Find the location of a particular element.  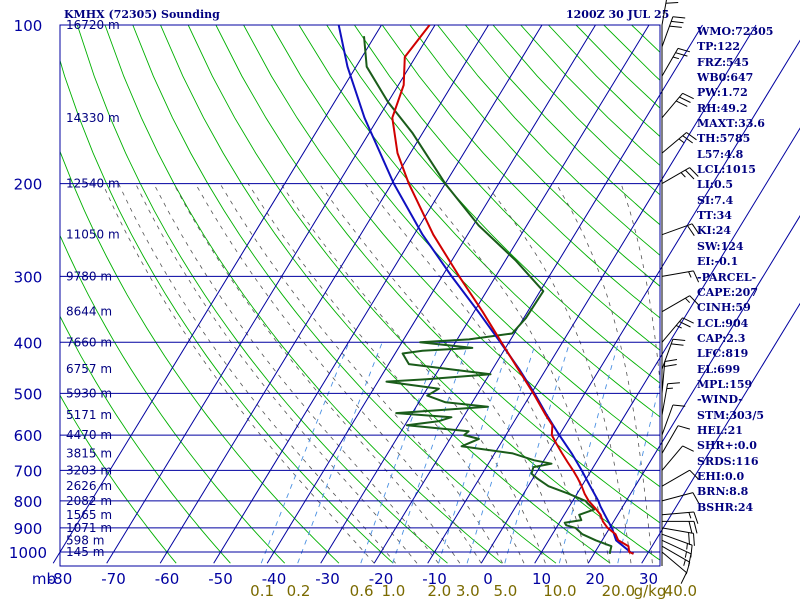

temperature-tick-label: 20 is located at coordinates (594, 579).